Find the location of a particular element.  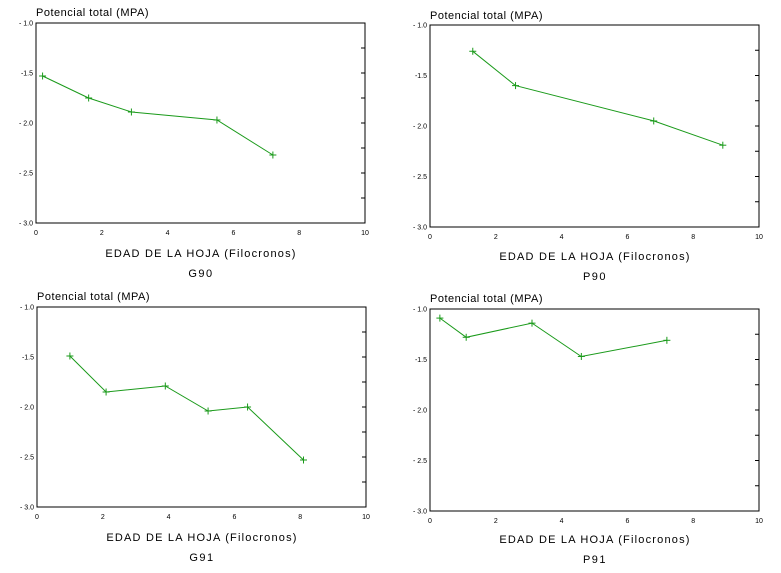

chart-caption: P90 is located at coordinates (595, 277).